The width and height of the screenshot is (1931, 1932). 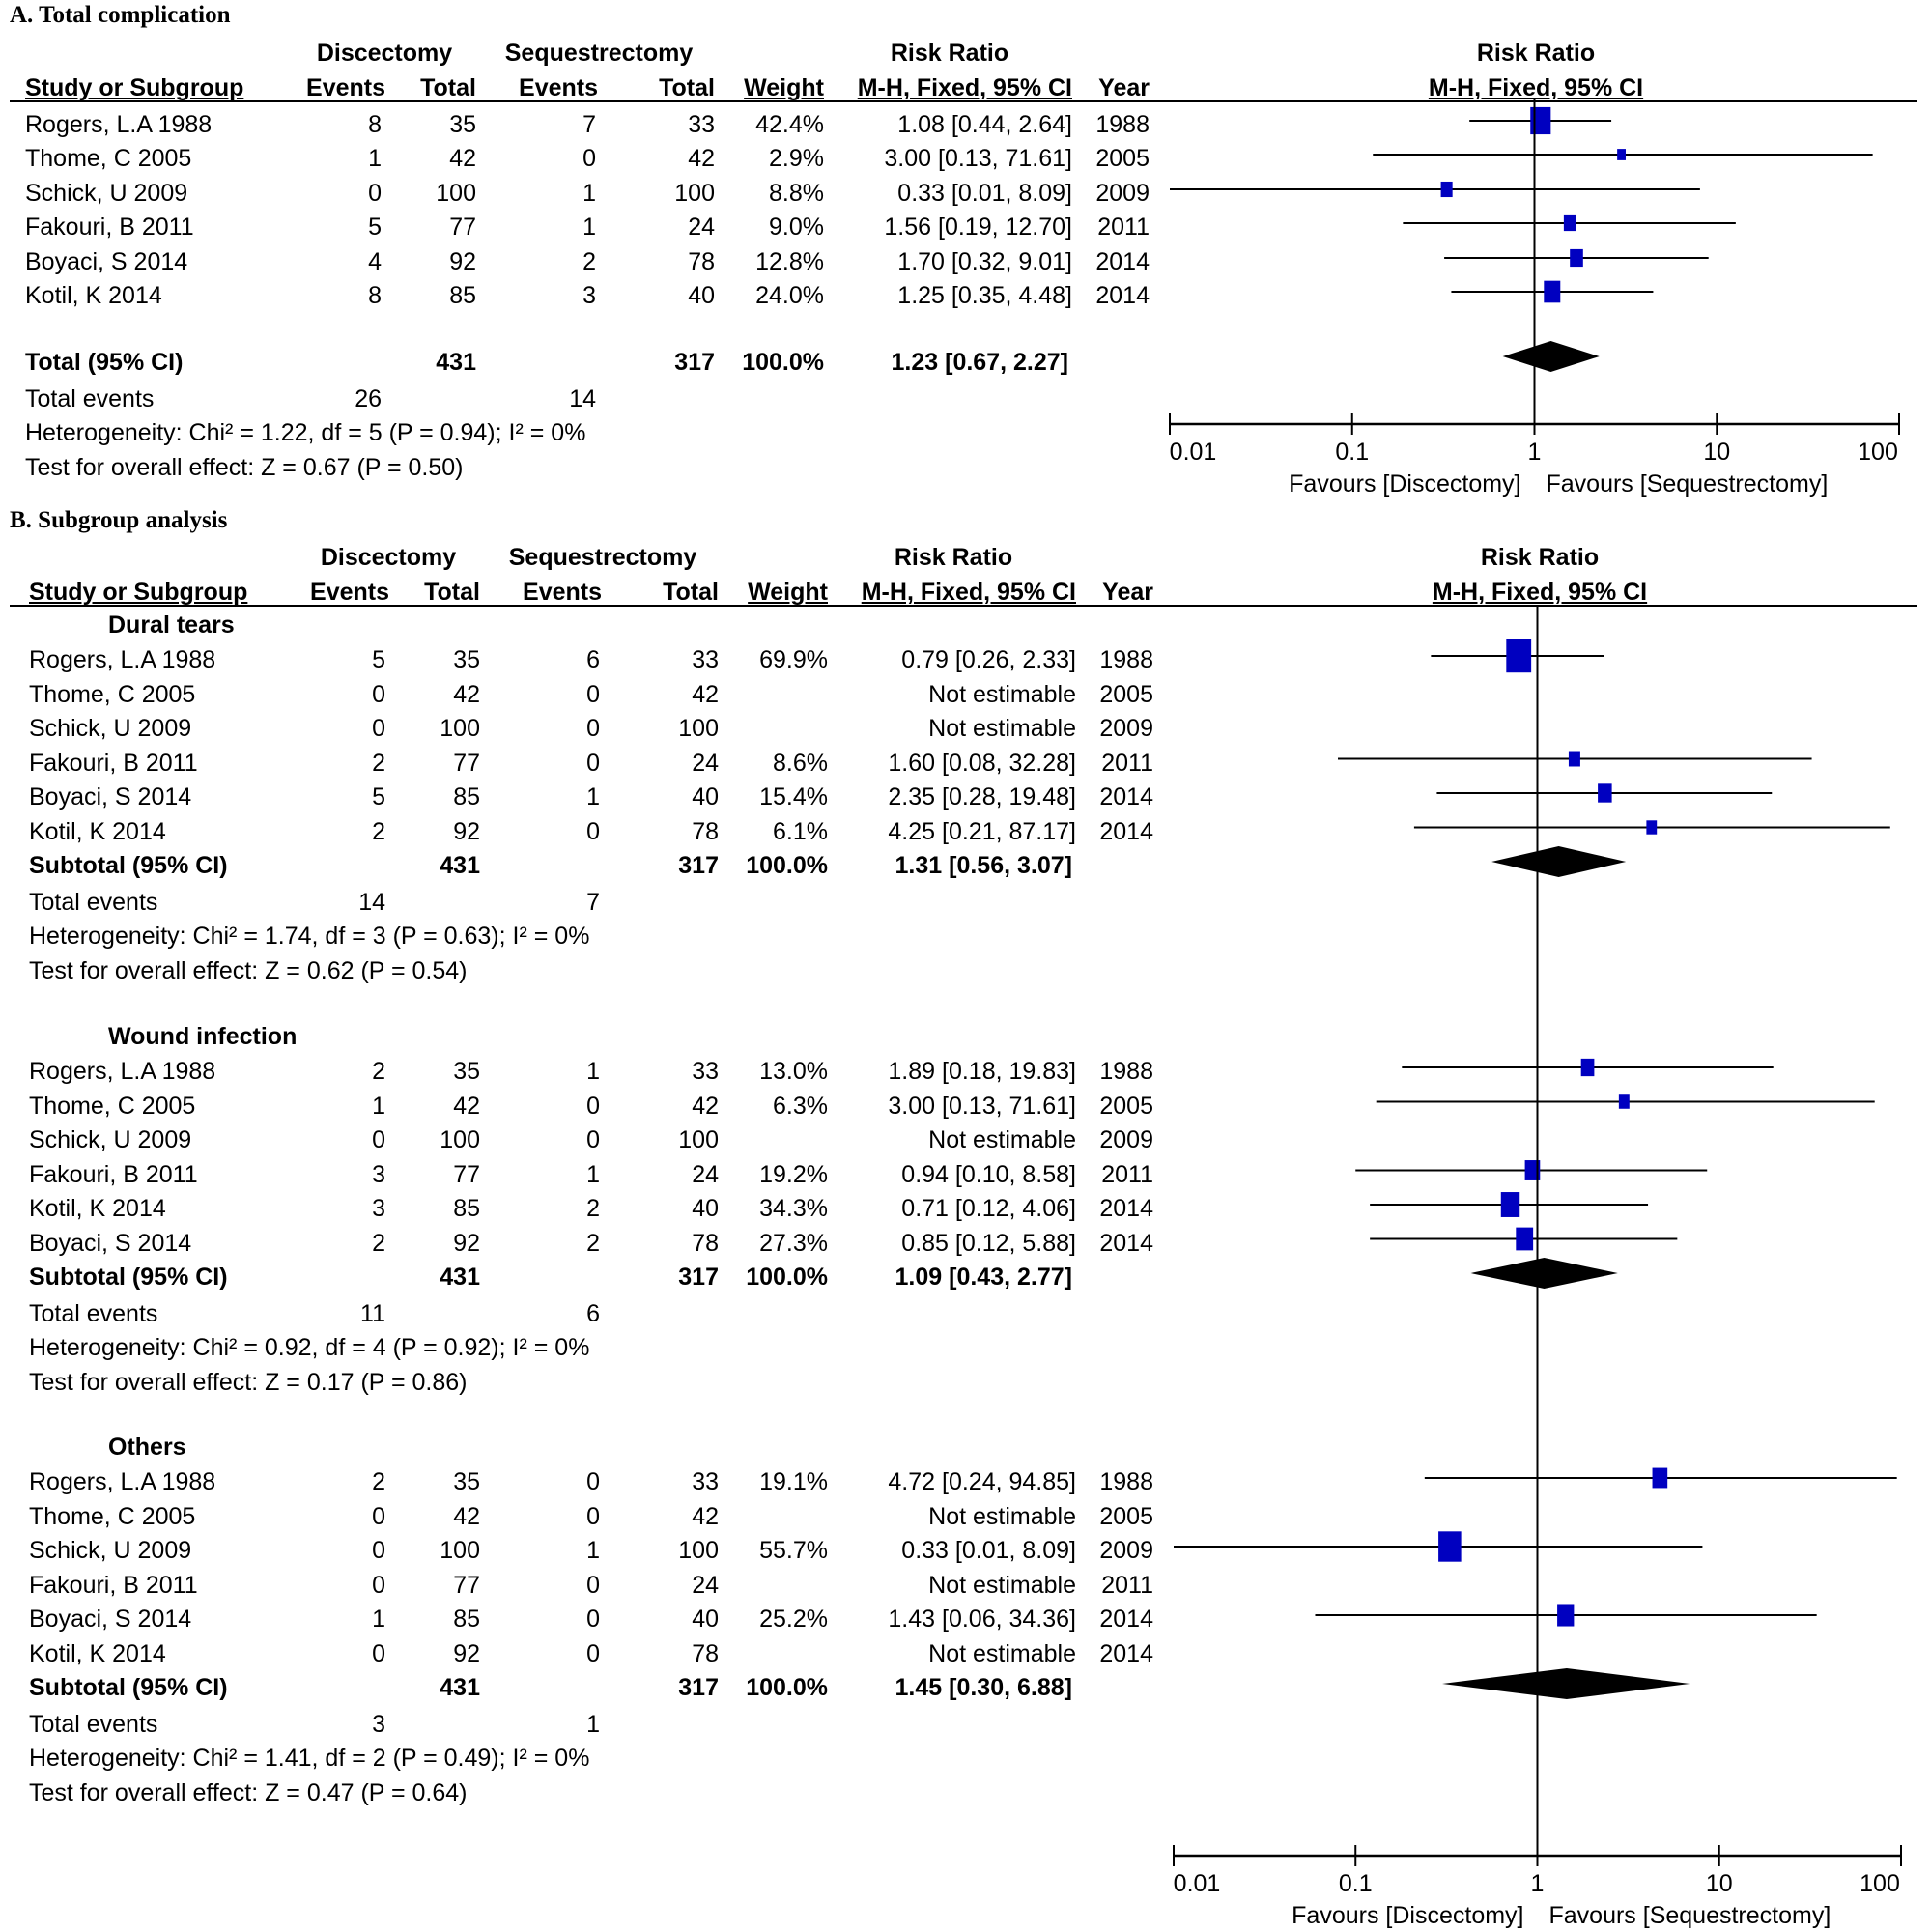 I want to click on weight: 9.0%, so click(x=796, y=227).